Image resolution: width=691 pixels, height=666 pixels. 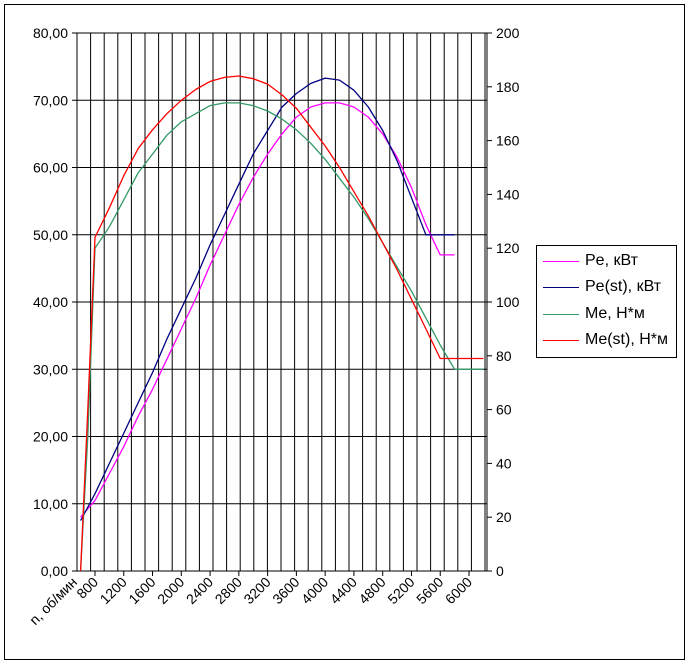 I want to click on y-right-tick-label: 80, so click(x=504, y=356).